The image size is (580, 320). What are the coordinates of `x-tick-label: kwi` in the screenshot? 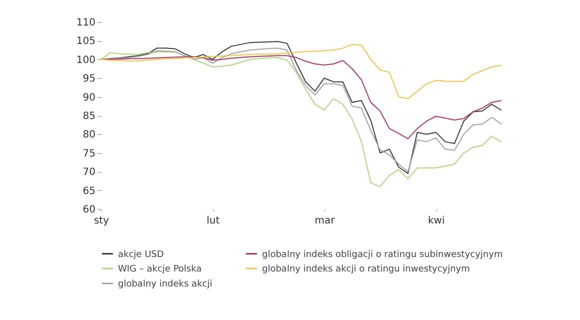 It's located at (436, 221).